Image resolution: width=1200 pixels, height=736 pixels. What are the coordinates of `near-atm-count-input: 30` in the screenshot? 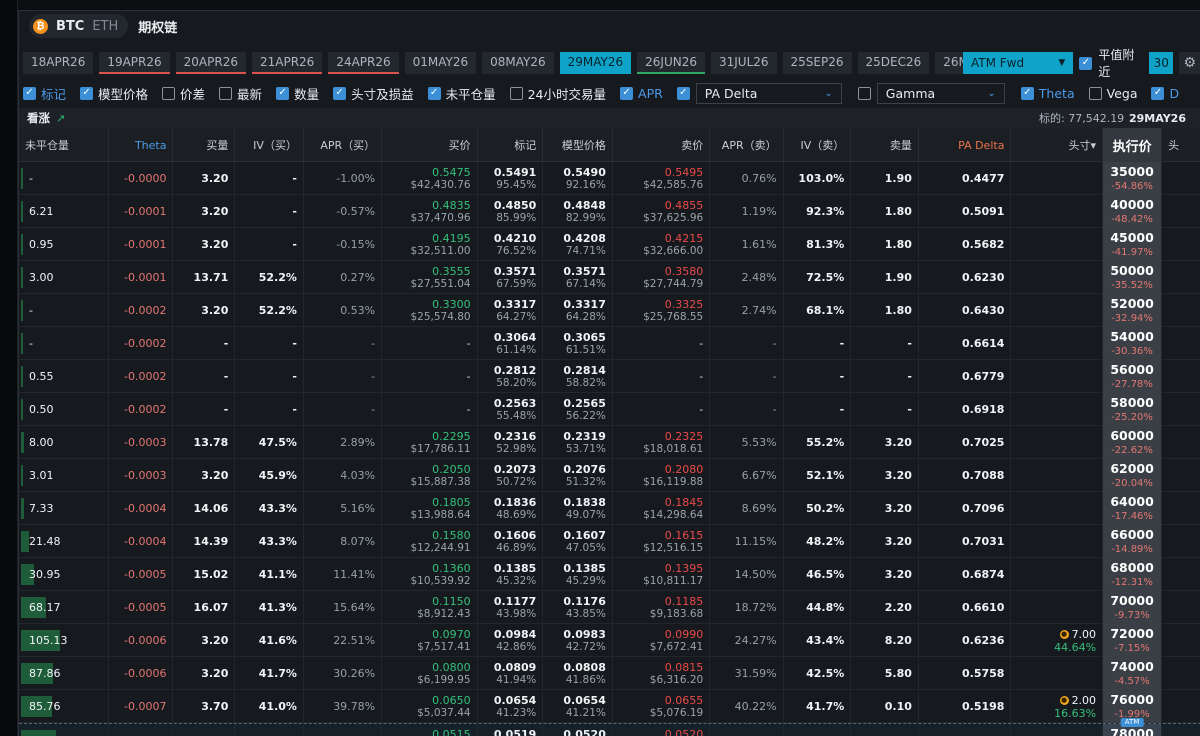 It's located at (1161, 63).